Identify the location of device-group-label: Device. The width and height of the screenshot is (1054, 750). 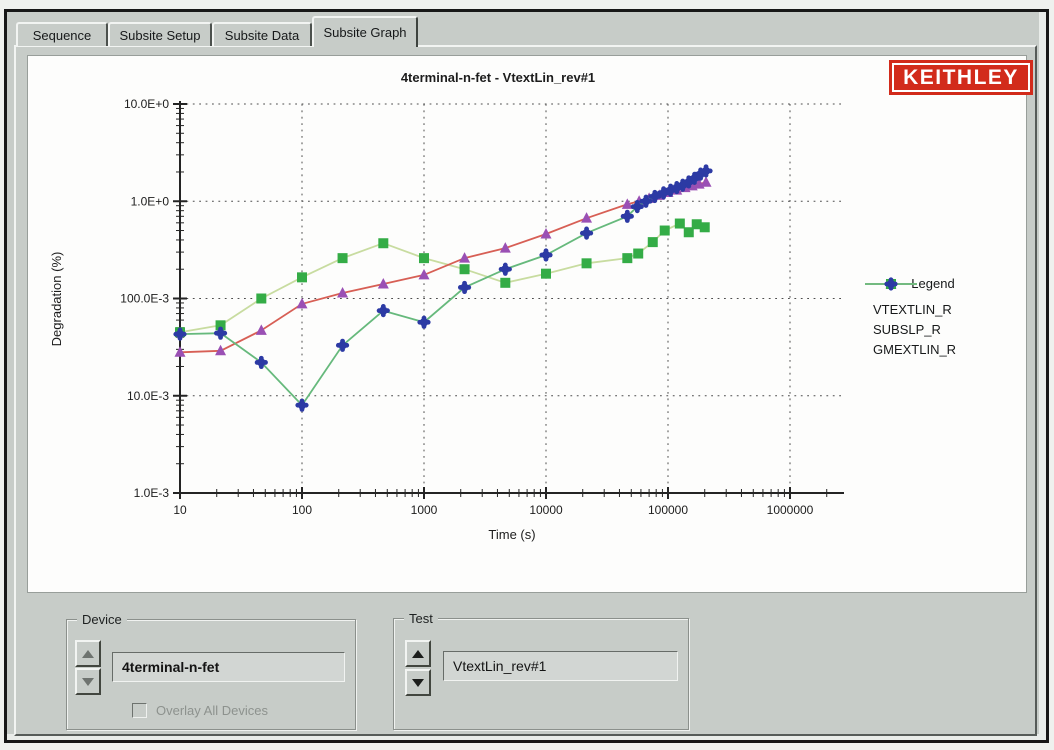
(102, 619).